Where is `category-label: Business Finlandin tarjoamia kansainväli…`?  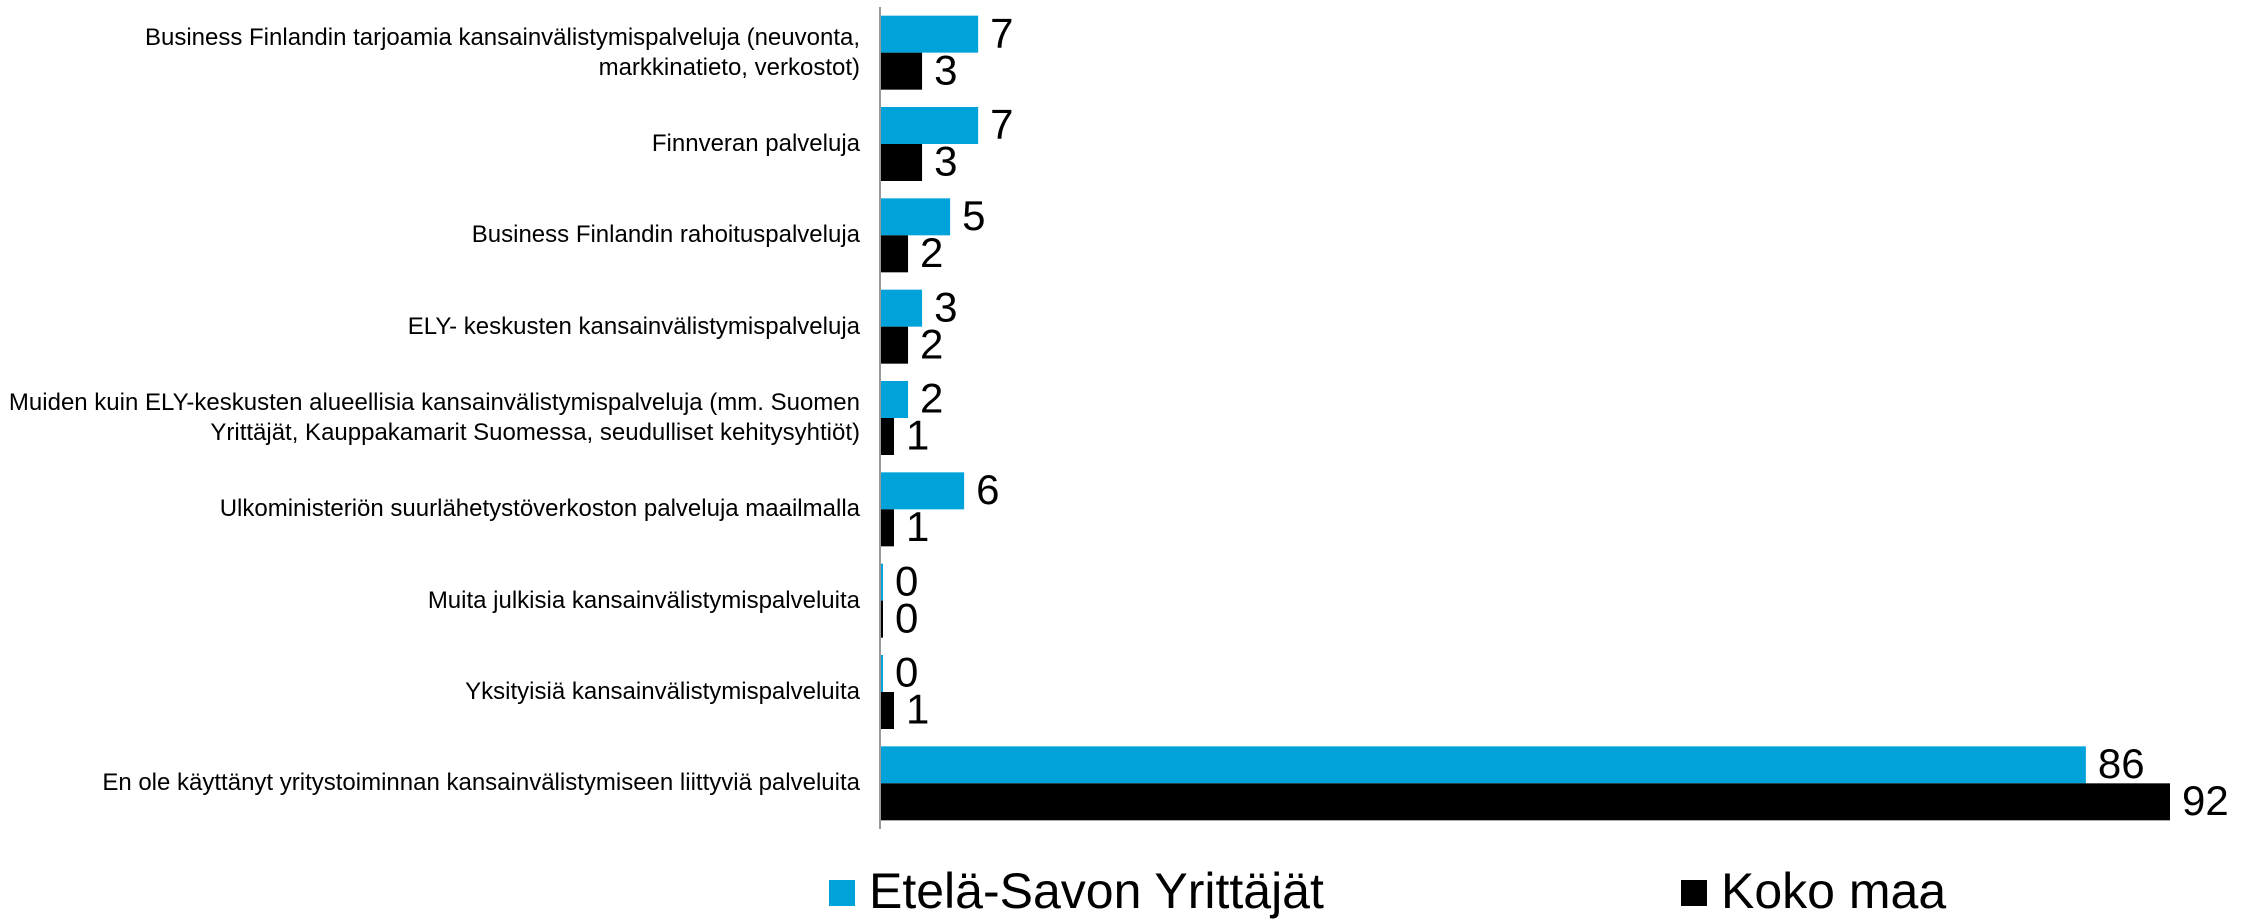 category-label: Business Finlandin tarjoamia kansainväli… is located at coordinates (502, 52).